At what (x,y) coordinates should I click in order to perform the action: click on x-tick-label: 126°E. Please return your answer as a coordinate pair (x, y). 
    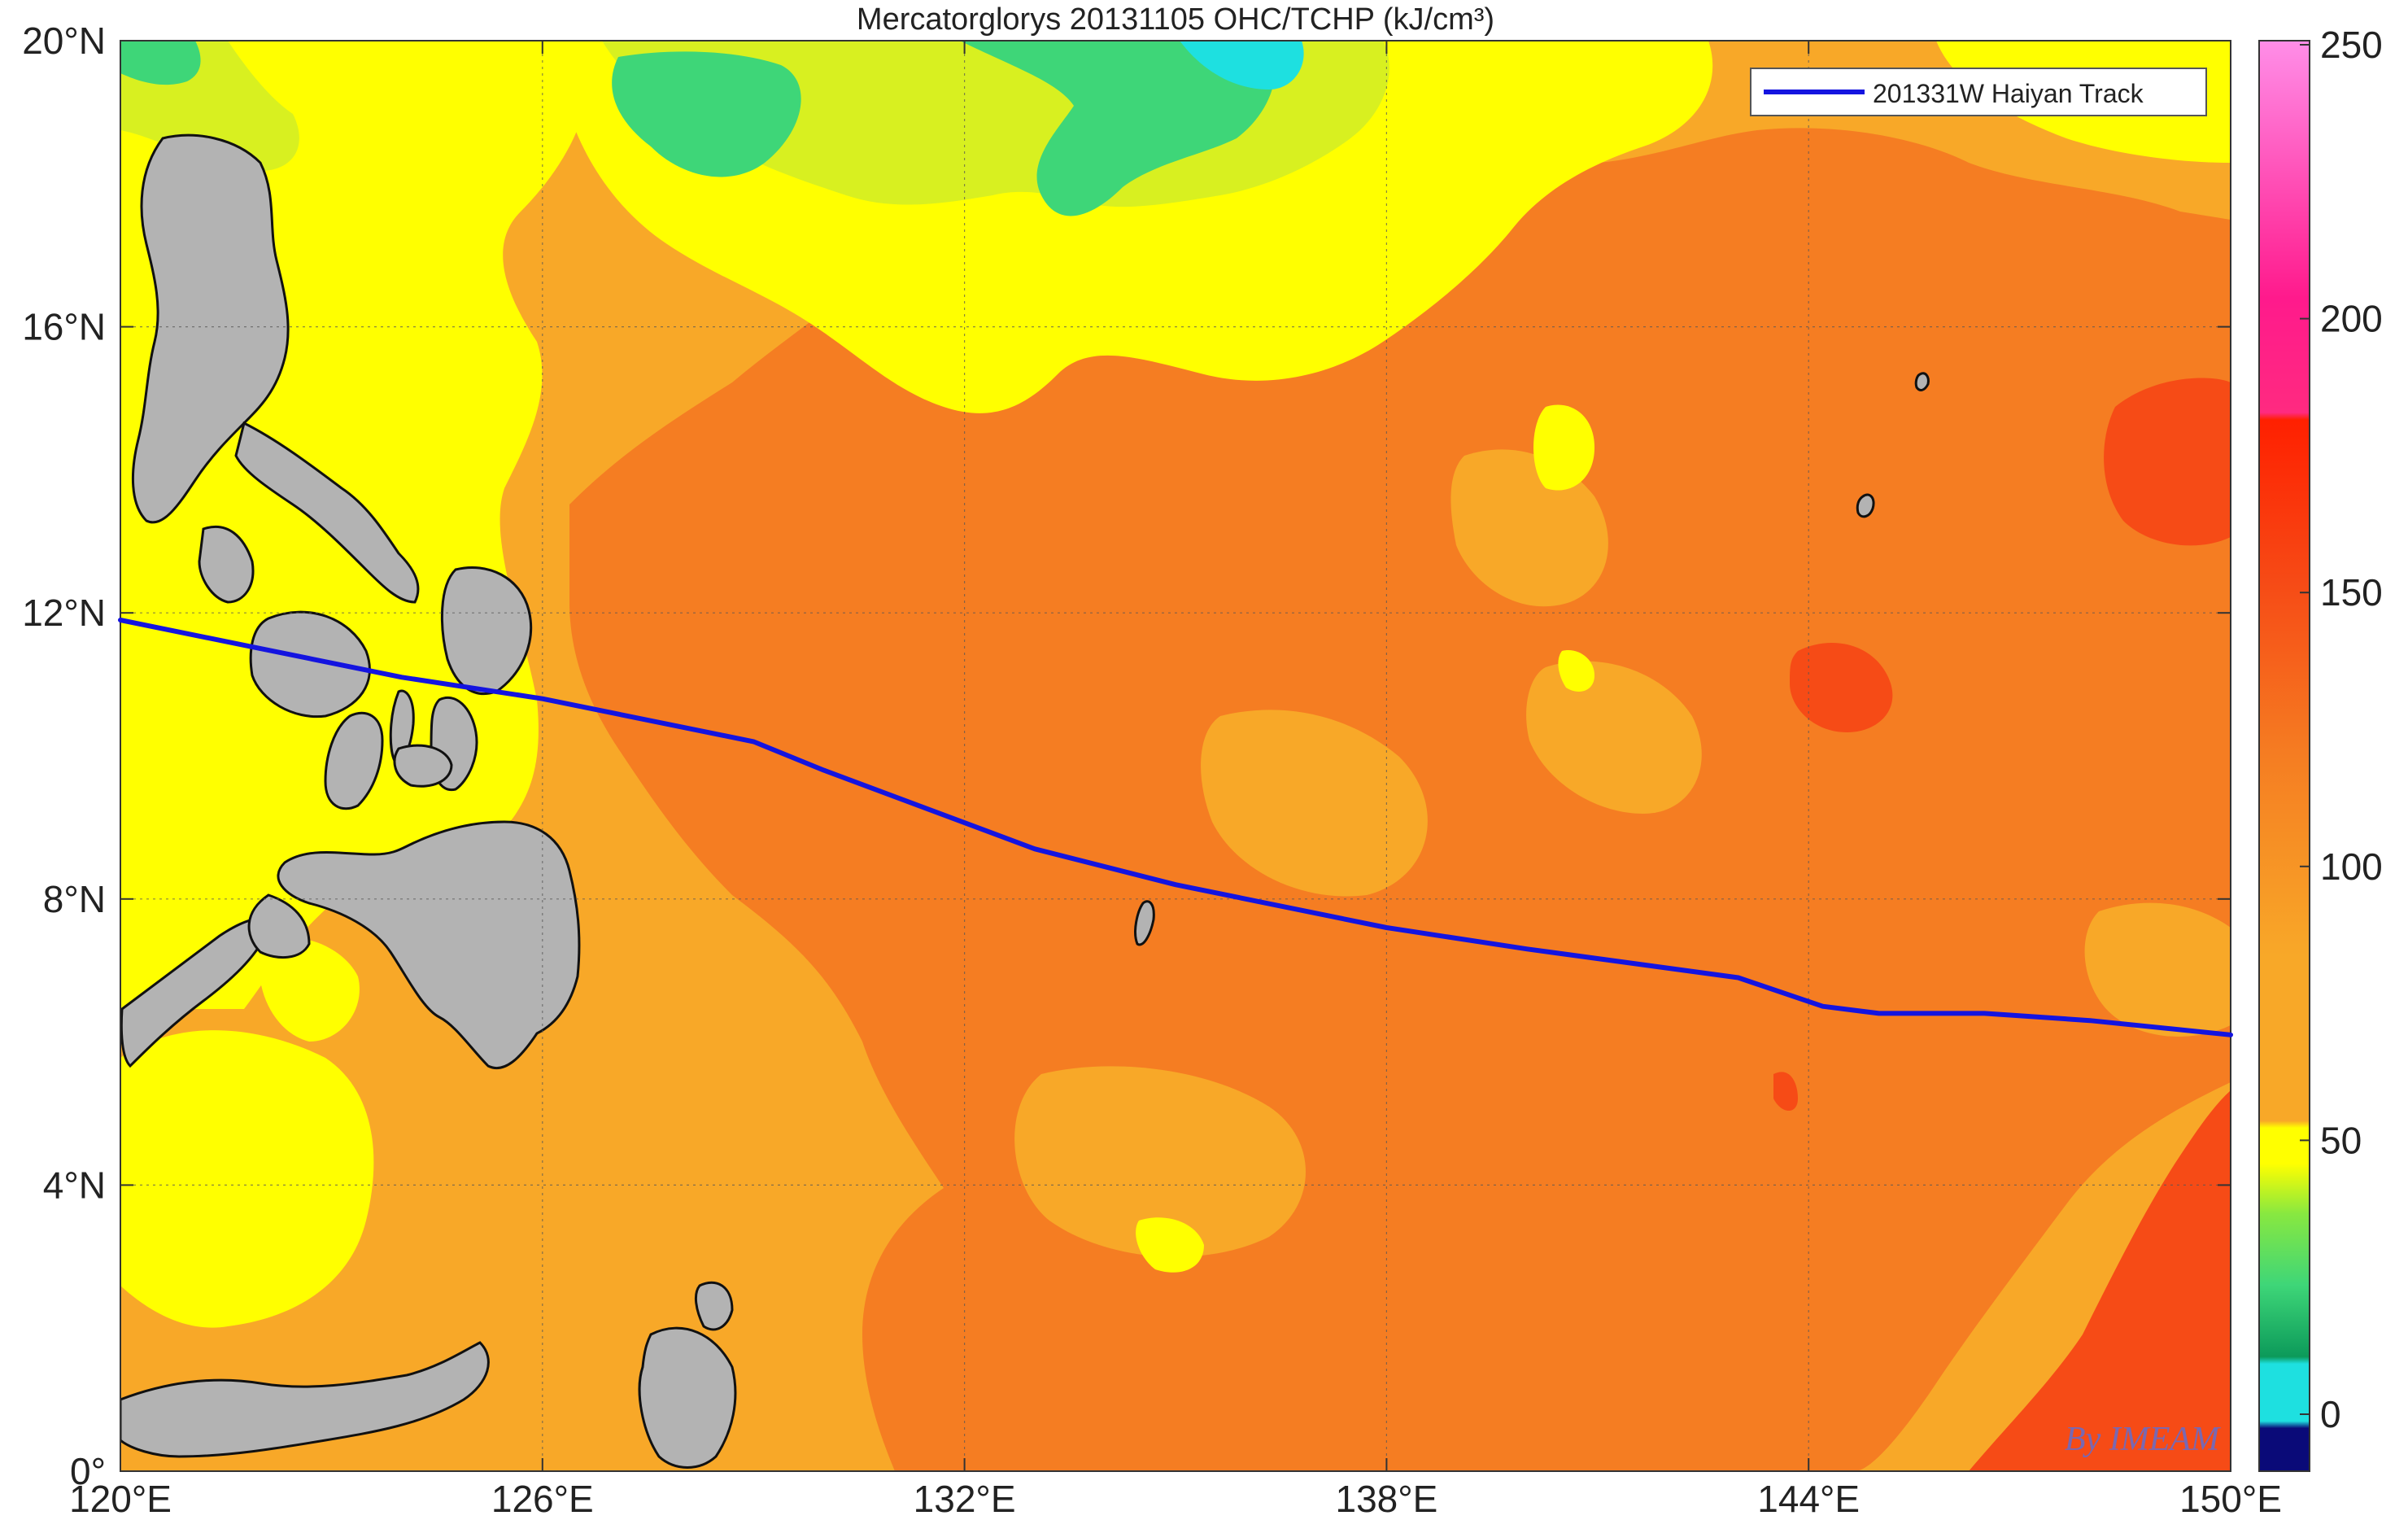
    Looking at the image, I should click on (542, 1499).